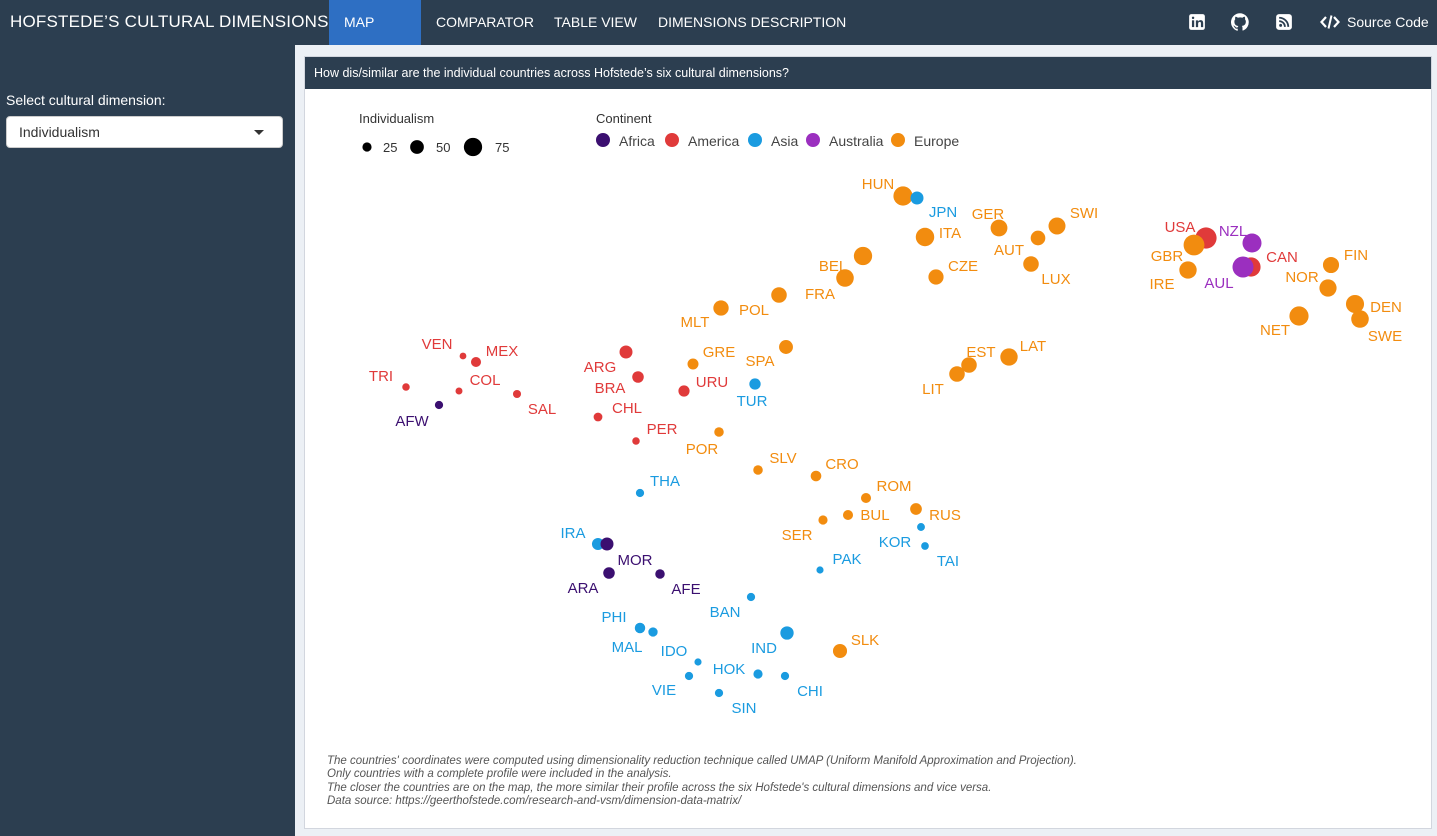  I want to click on country-label: AFW, so click(412, 421).